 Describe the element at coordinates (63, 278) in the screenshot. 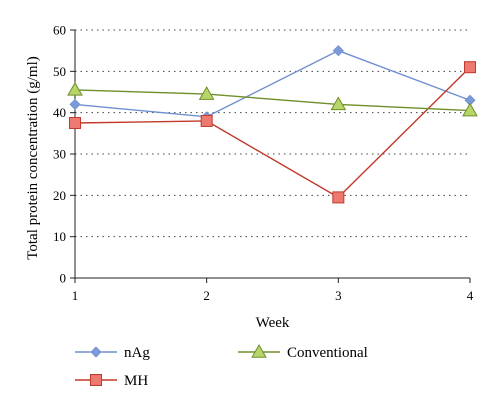

I see `y-tick-label: 0` at that location.